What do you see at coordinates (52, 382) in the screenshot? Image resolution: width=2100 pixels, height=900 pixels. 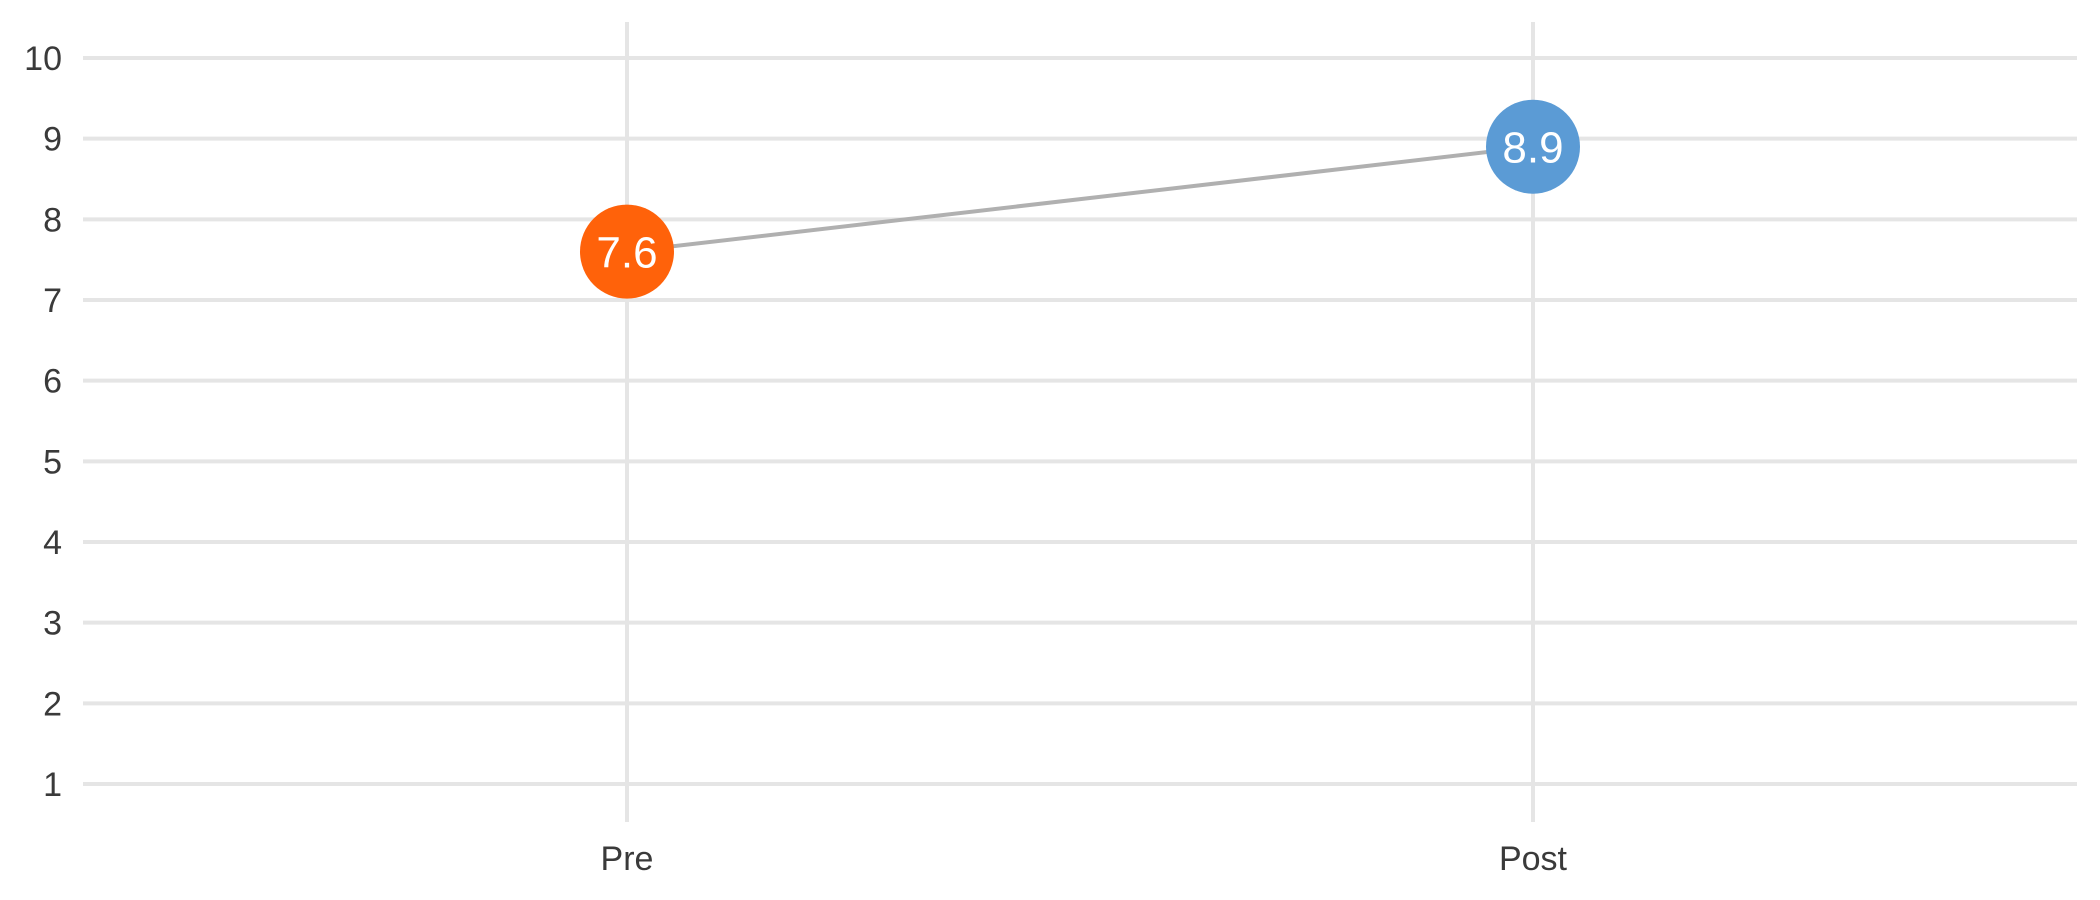 I see `y-tick-label-6: 6` at bounding box center [52, 382].